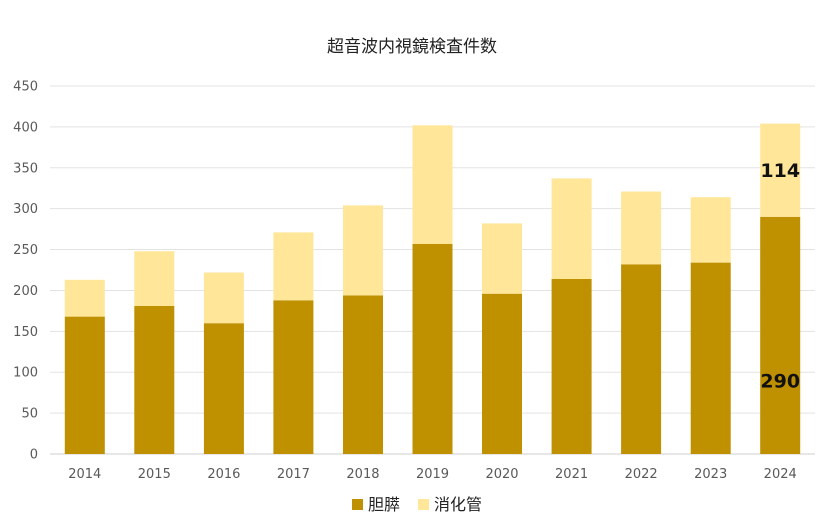 This screenshot has height=530, width=824. What do you see at coordinates (34, 455) in the screenshot?
I see `y-tick-label: 0` at bounding box center [34, 455].